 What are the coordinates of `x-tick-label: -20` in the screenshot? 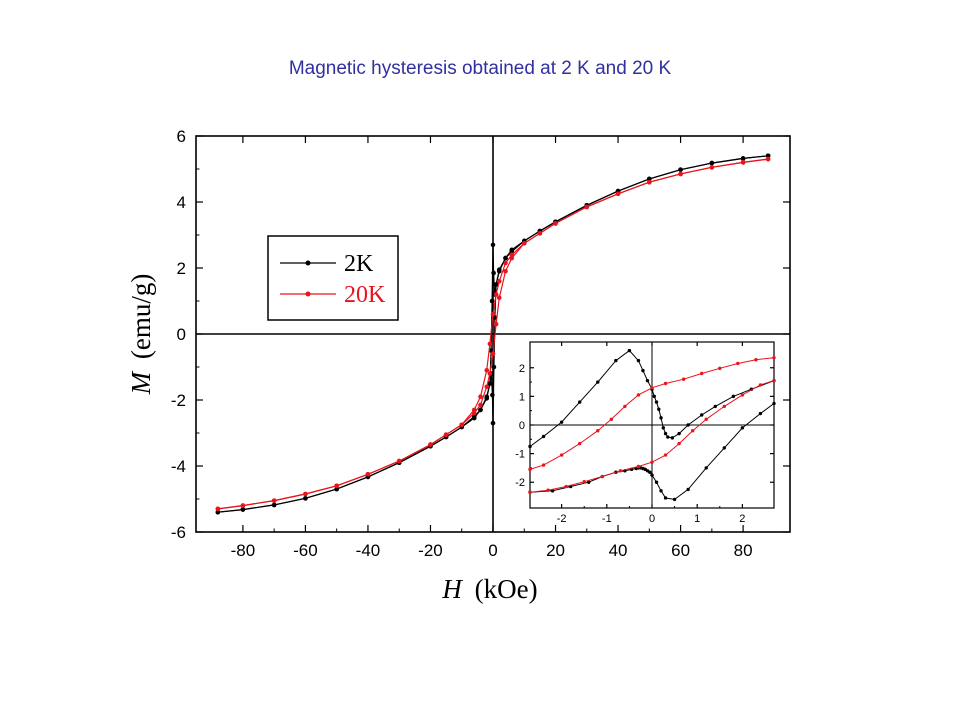 It's located at (430, 550).